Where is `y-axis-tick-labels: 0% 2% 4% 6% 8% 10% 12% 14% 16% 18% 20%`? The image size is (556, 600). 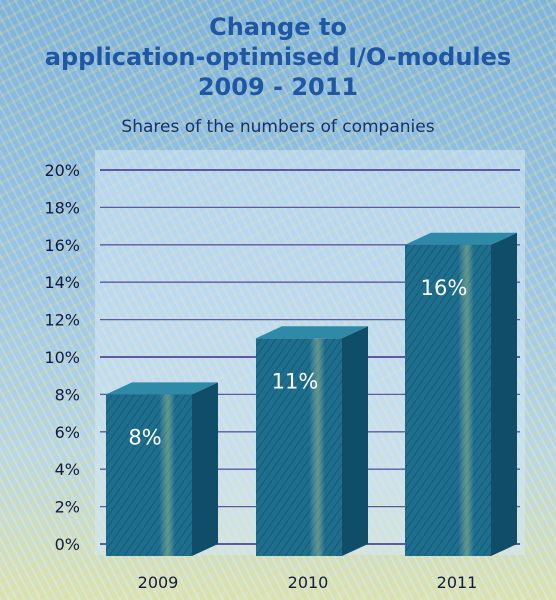 y-axis-tick-labels: 0% 2% 4% 6% 8% 10% 12% 14% 16% 18% 20% is located at coordinates (62, 357).